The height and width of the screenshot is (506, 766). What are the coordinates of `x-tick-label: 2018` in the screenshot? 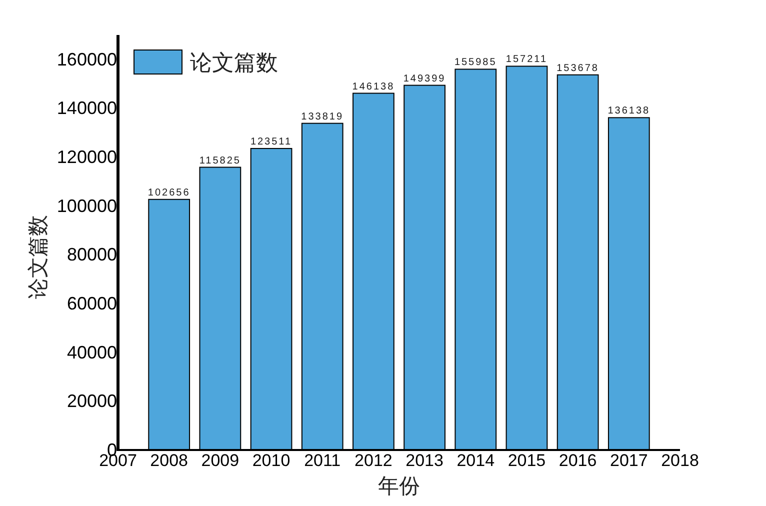 It's located at (680, 460).